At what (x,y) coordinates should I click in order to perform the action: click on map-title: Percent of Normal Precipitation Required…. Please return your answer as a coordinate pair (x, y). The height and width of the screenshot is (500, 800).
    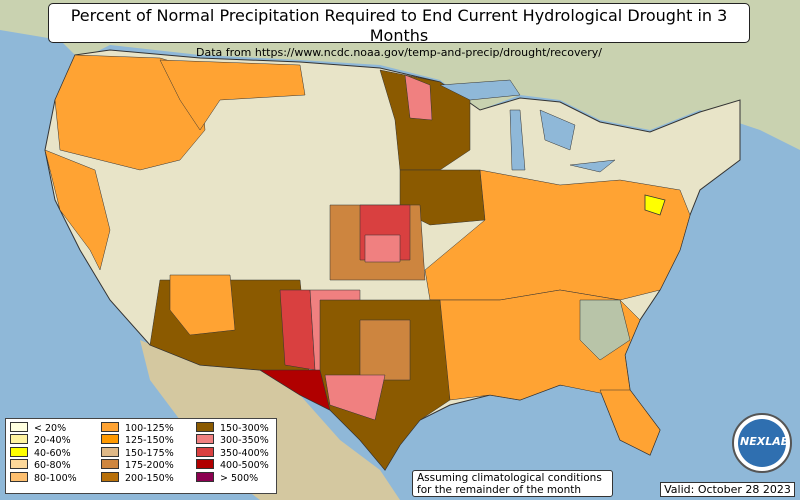
    Looking at the image, I should click on (399, 25).